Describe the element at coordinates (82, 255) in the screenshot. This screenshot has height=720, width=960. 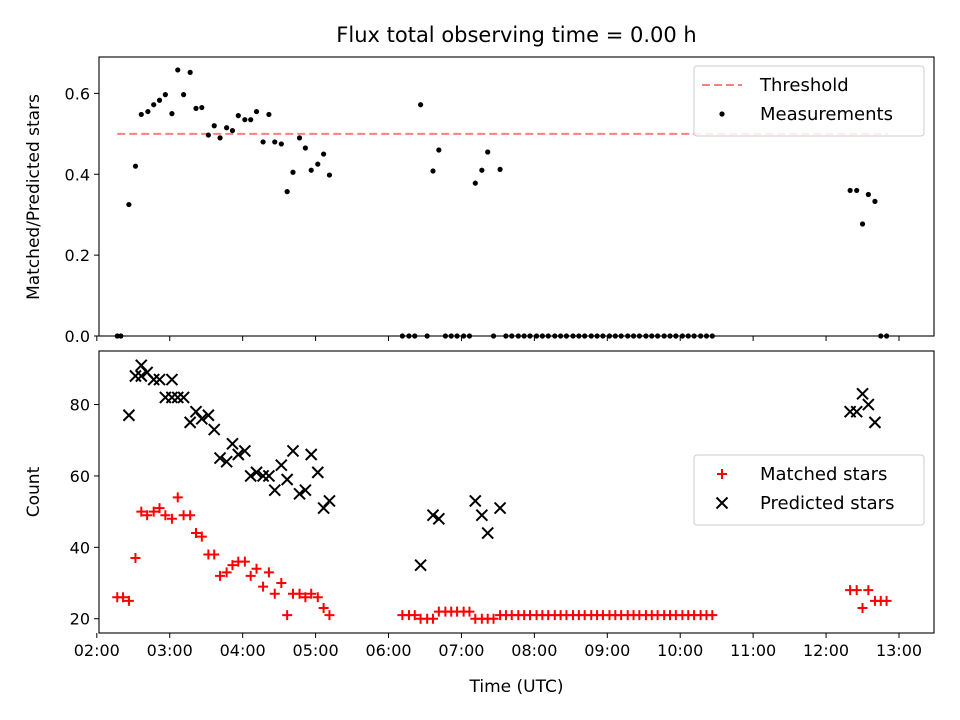
I see `ratio-y-tick: 0.2` at that location.